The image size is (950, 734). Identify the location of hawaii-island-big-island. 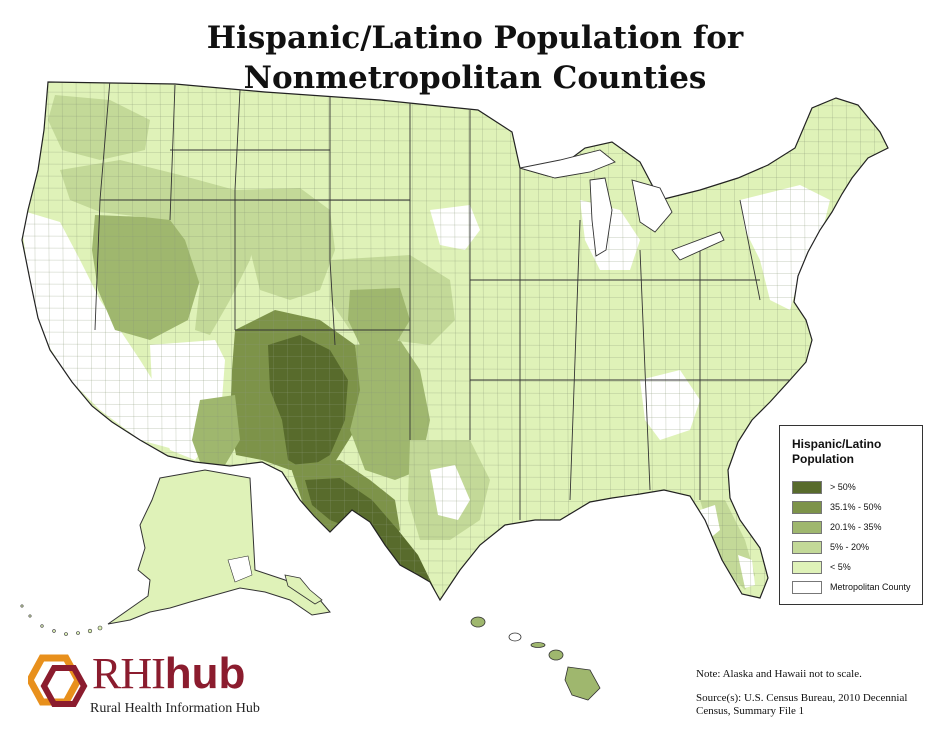
(582, 683).